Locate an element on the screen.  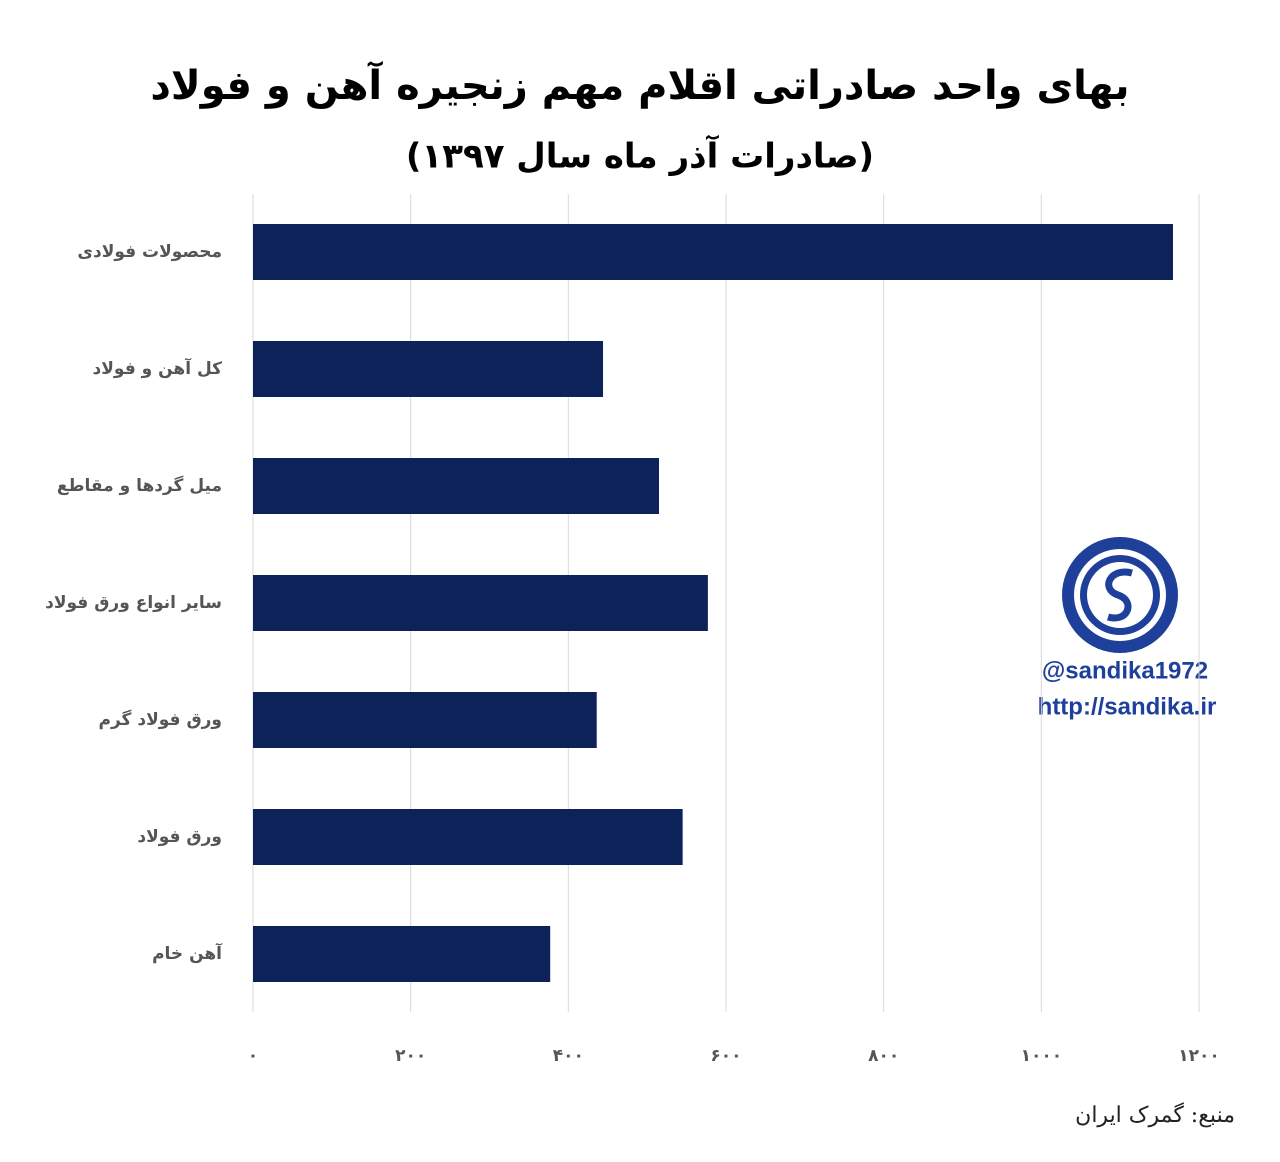
y-tick-label: میل گردها و مقاطع is located at coordinates (139, 485).